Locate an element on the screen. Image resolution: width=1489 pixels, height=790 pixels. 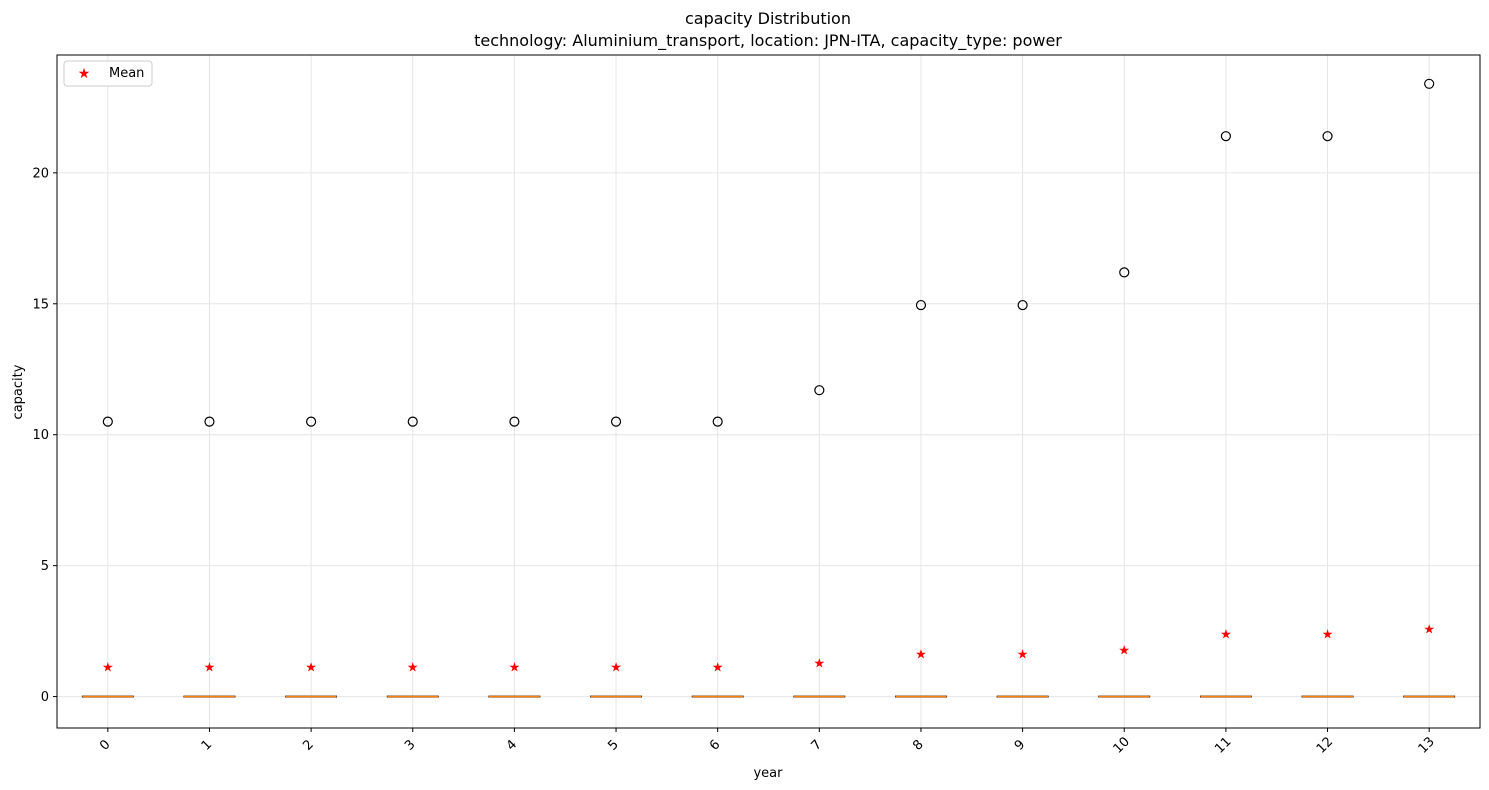
x-tick-label: 9 is located at coordinates (1020, 745).